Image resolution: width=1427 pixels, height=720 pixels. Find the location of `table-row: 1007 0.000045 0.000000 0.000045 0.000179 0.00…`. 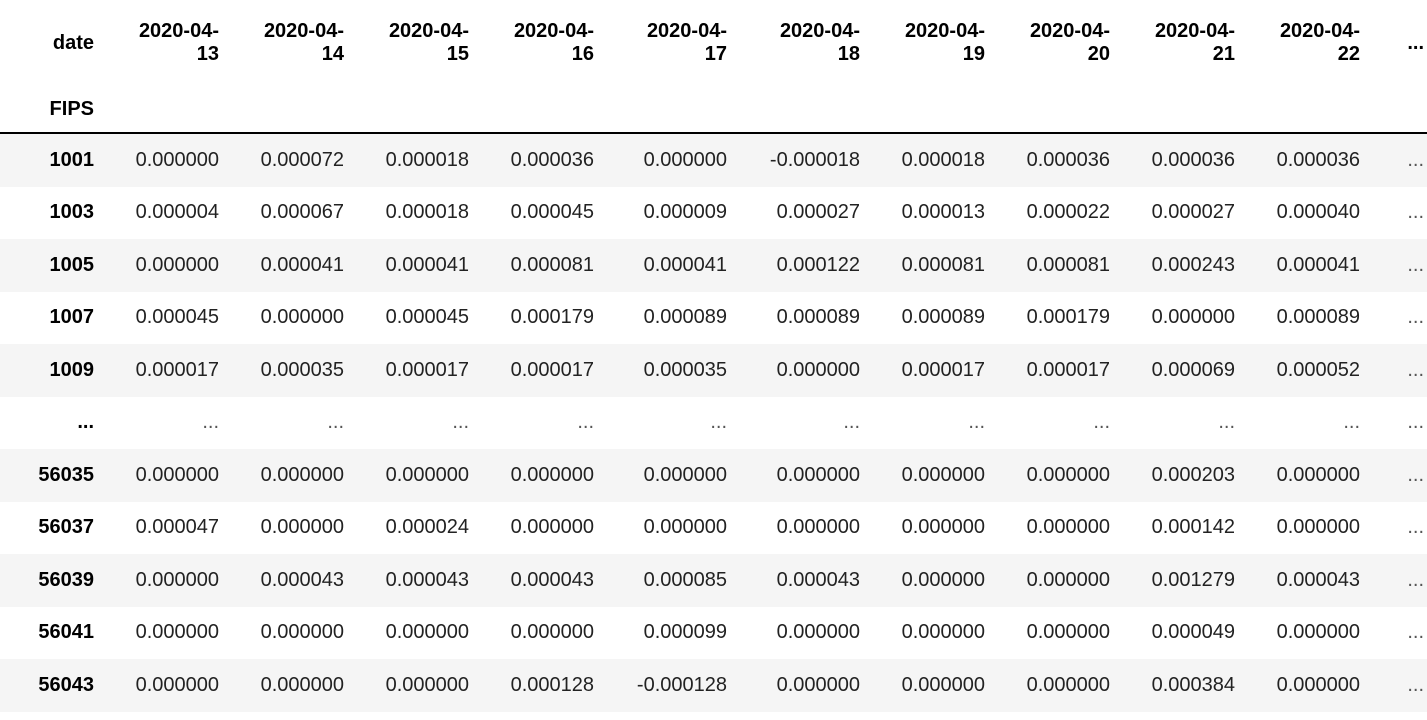

table-row: 1007 0.000045 0.000000 0.000045 0.000179 0.00… is located at coordinates (713, 317).